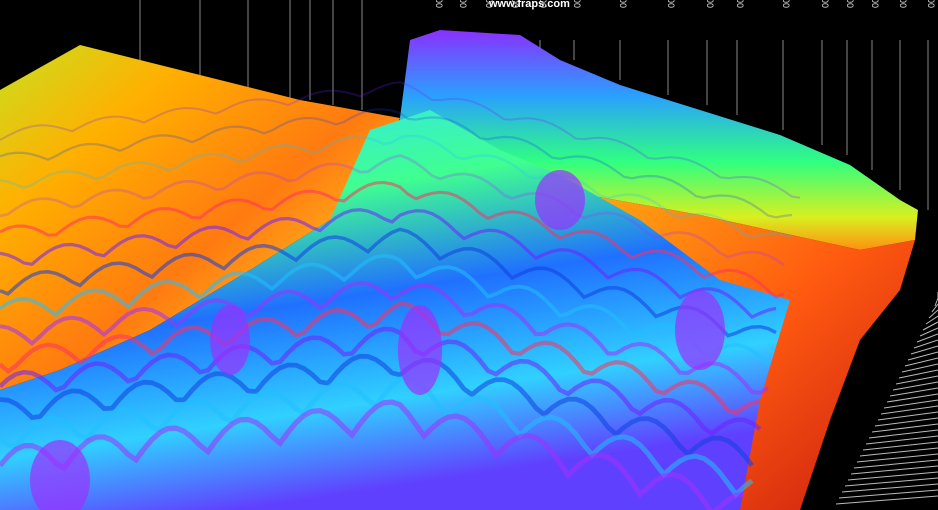 This screenshot has width=938, height=510. Describe the element at coordinates (577, 4) in the screenshot. I see `frequency-label: 2500` at that location.